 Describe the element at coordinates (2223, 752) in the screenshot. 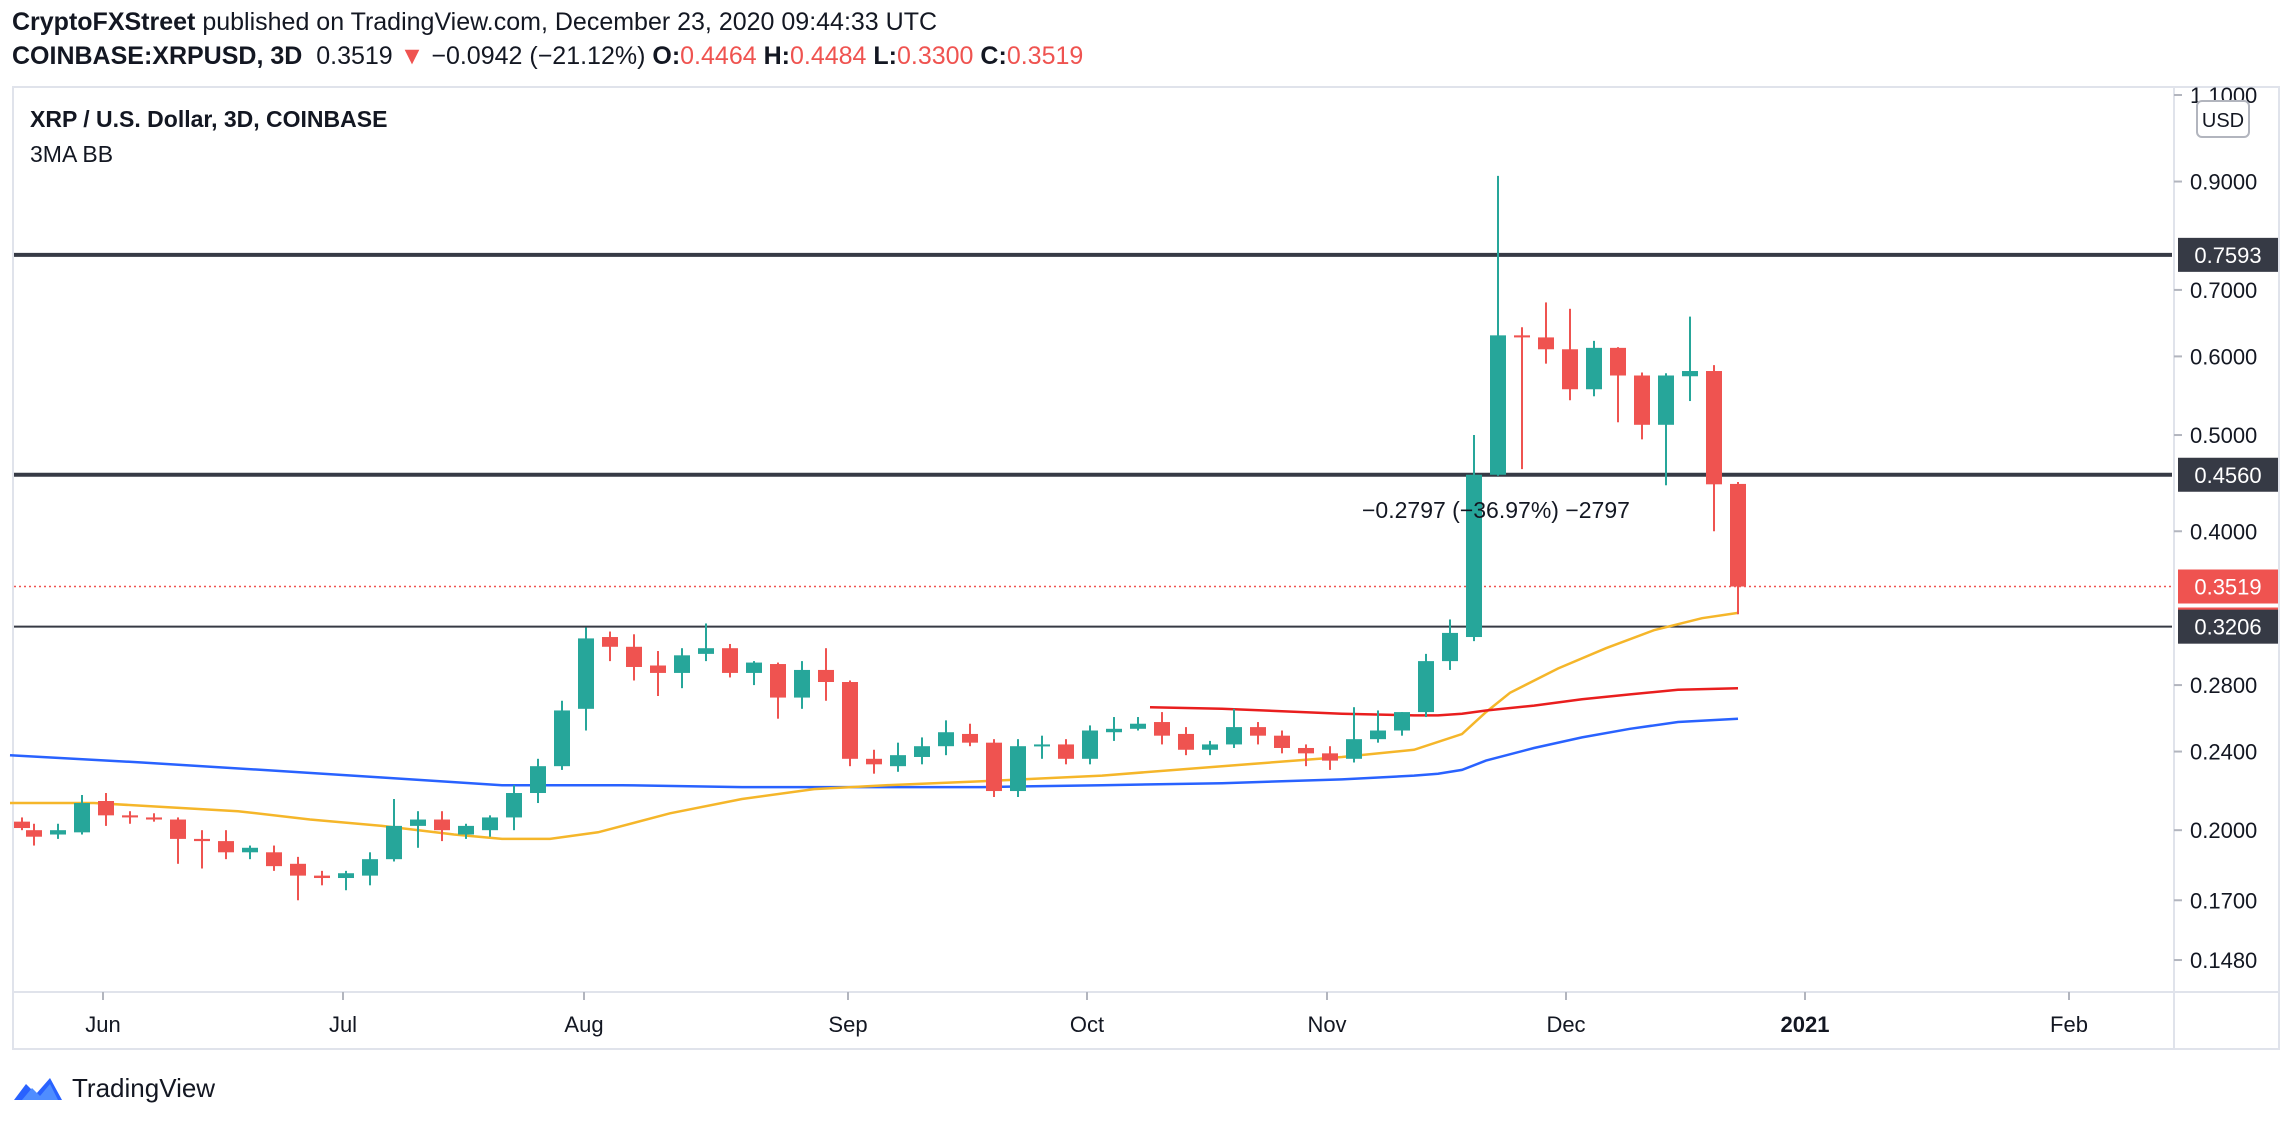

I see `y-tick-label: 0.2400` at that location.